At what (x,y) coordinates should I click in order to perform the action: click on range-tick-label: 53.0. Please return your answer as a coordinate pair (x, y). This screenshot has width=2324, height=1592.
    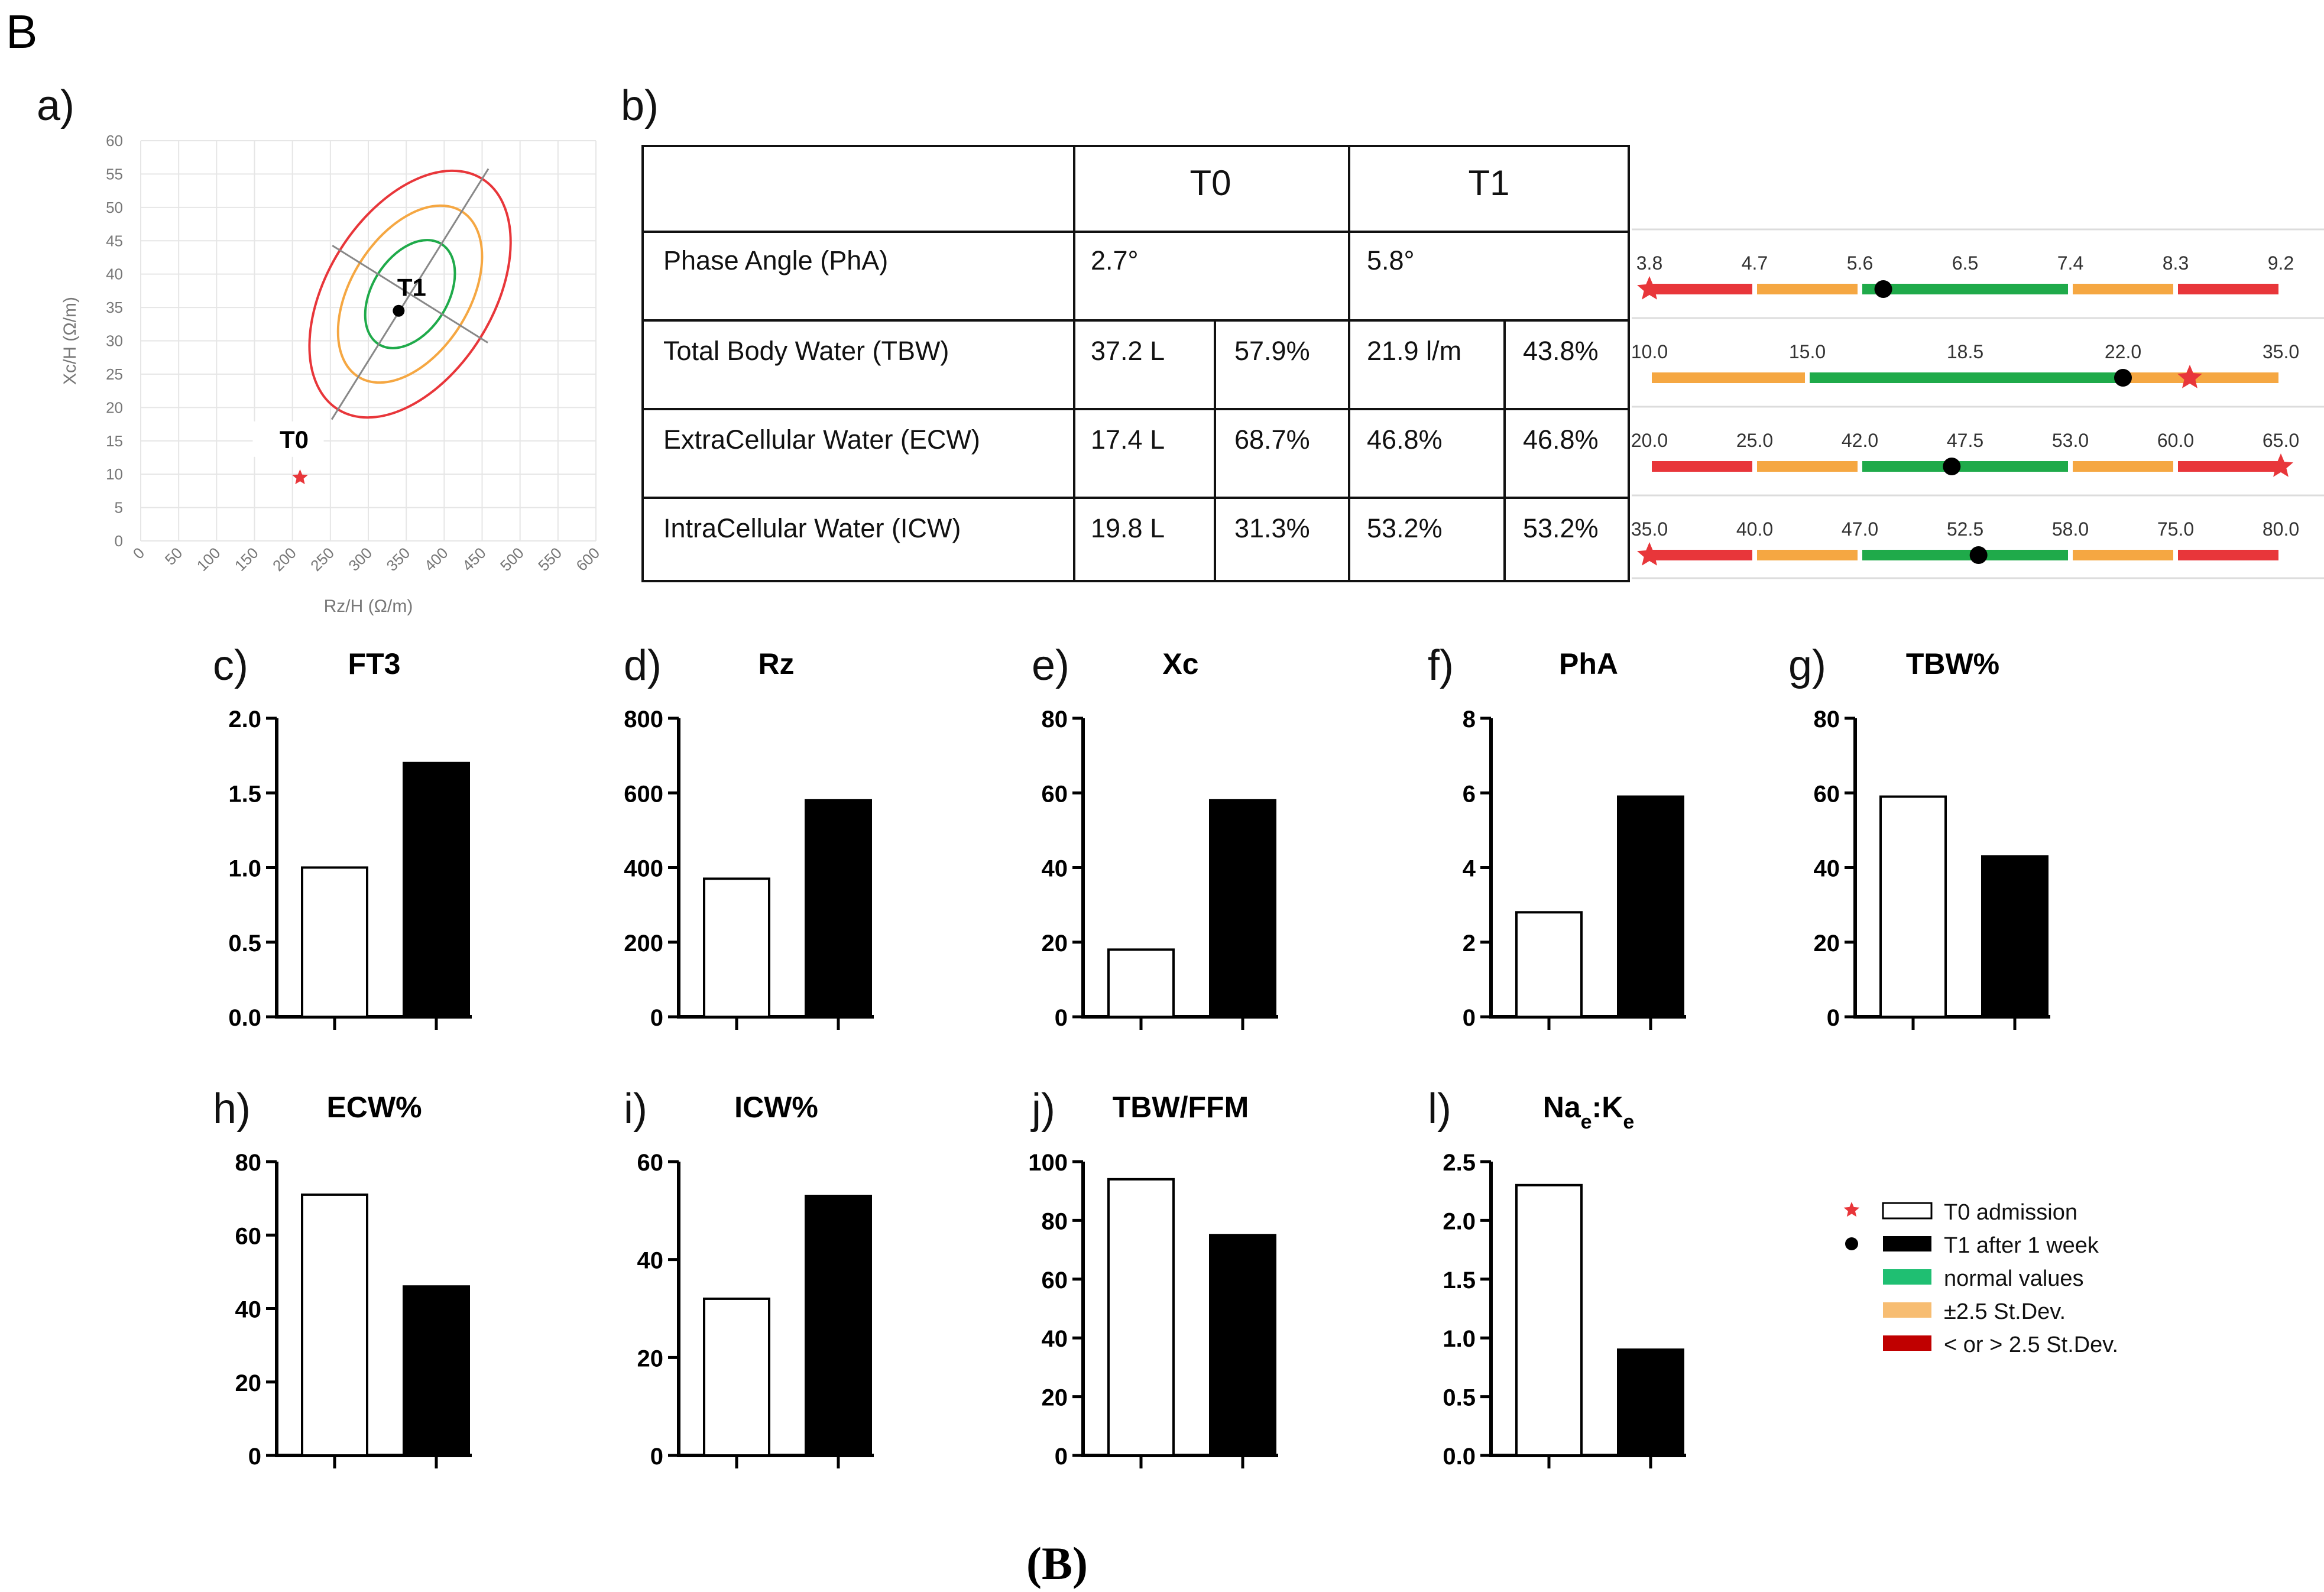
    Looking at the image, I should click on (2070, 440).